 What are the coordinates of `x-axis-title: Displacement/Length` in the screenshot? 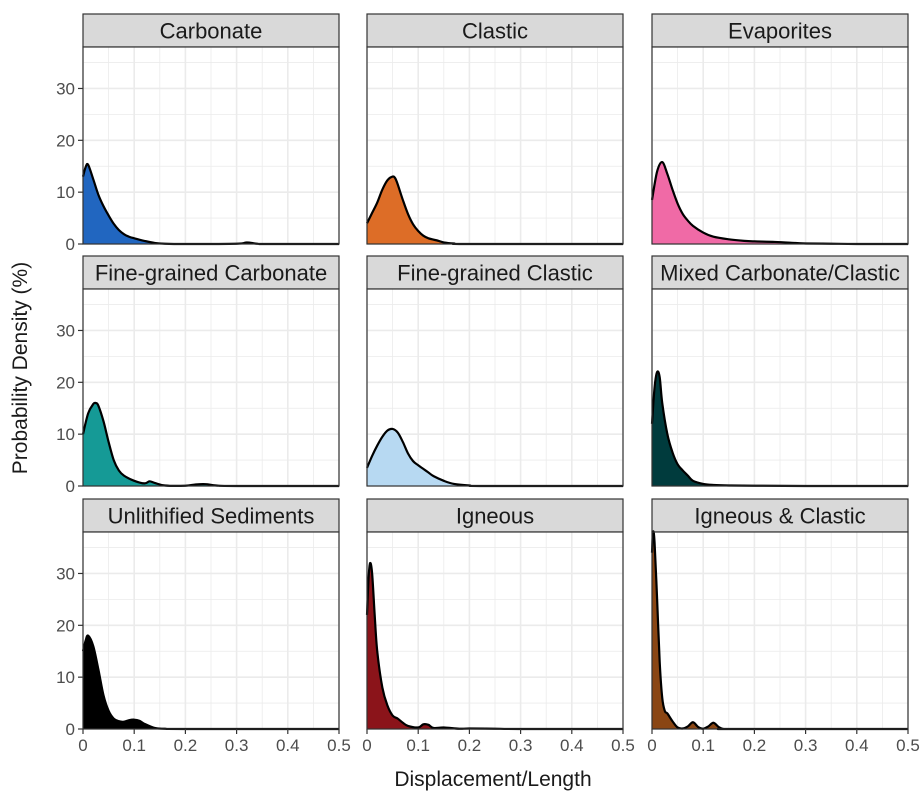 It's located at (492, 779).